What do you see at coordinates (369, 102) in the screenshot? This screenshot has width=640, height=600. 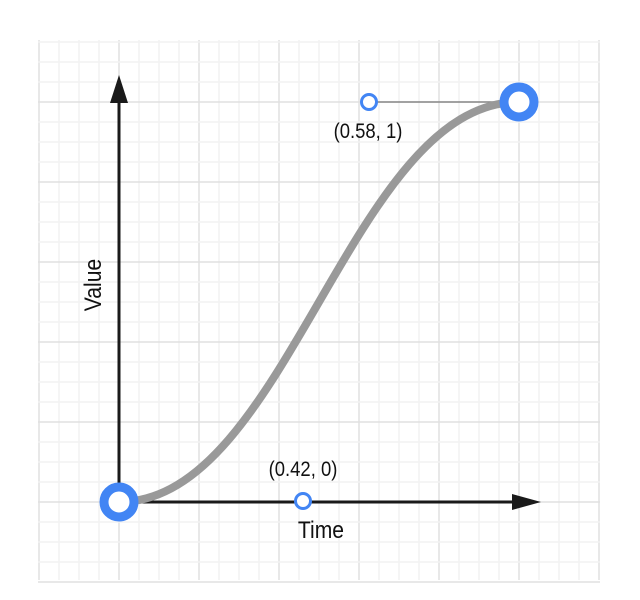 I see `control-point-p2-handle` at bounding box center [369, 102].